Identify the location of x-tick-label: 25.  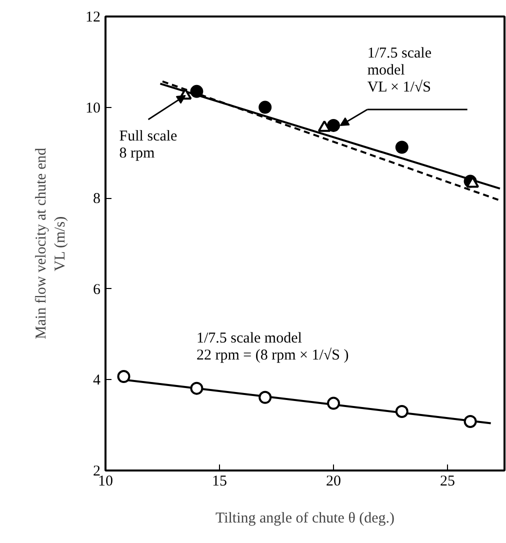
(447, 482).